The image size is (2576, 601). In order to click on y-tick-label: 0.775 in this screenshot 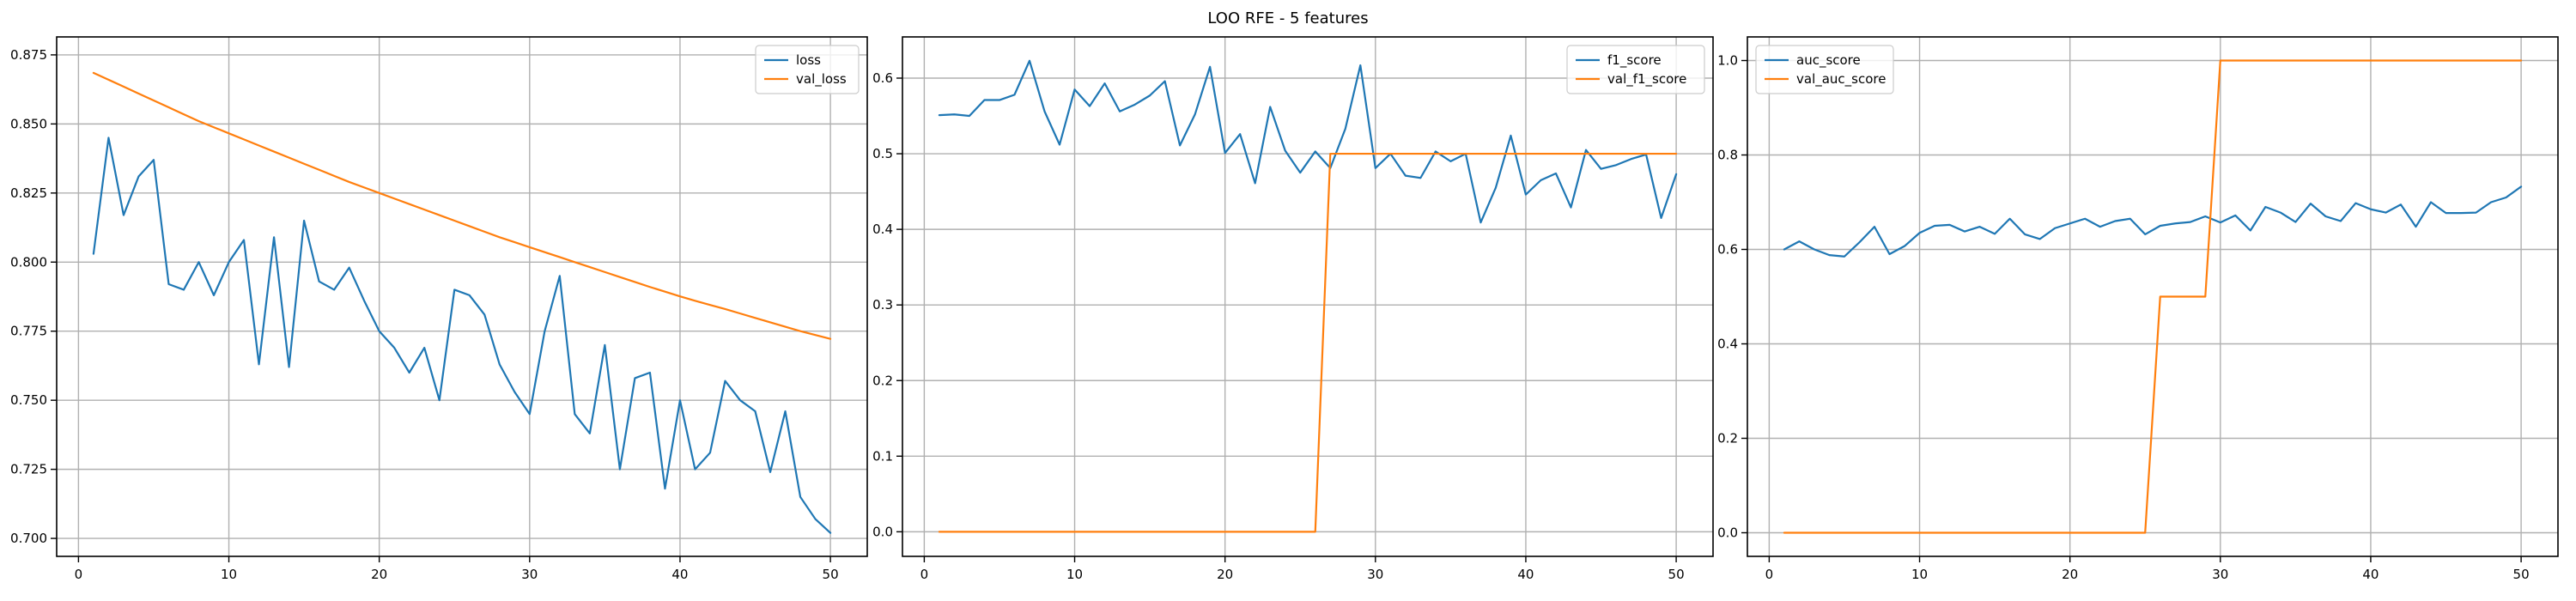, I will do `click(28, 331)`.